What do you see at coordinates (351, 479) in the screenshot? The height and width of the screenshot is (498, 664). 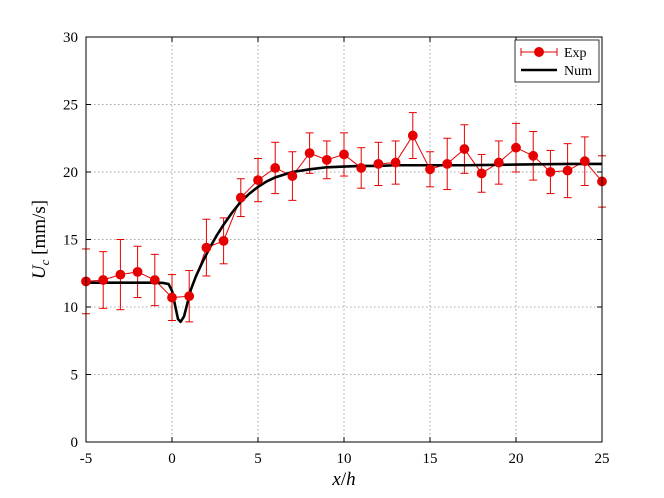 I see `x-axis-label-h: h` at bounding box center [351, 479].